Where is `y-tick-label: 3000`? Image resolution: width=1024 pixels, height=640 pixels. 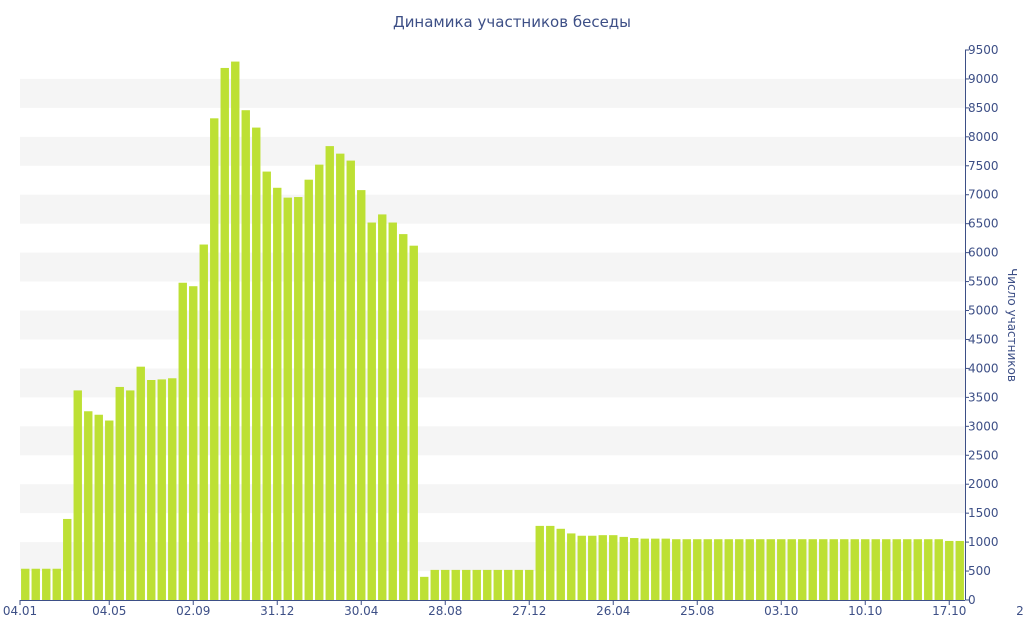
y-tick-label: 3000 is located at coordinates (983, 426).